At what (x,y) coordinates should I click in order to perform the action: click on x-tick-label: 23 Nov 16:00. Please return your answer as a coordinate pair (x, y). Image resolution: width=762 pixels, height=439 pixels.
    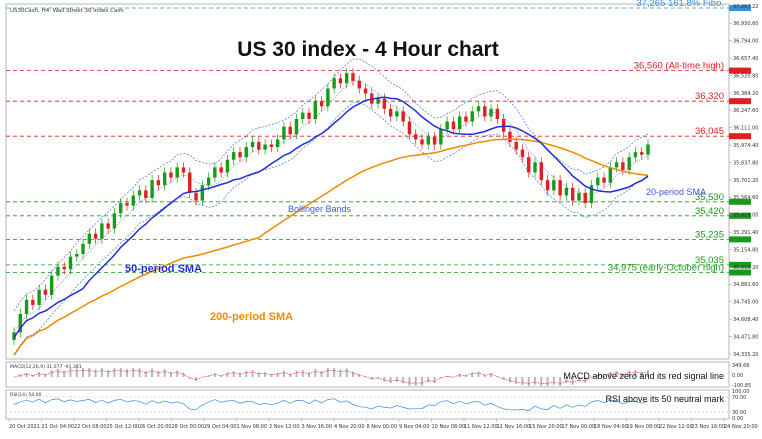
    Looking at the image, I should click on (709, 427).